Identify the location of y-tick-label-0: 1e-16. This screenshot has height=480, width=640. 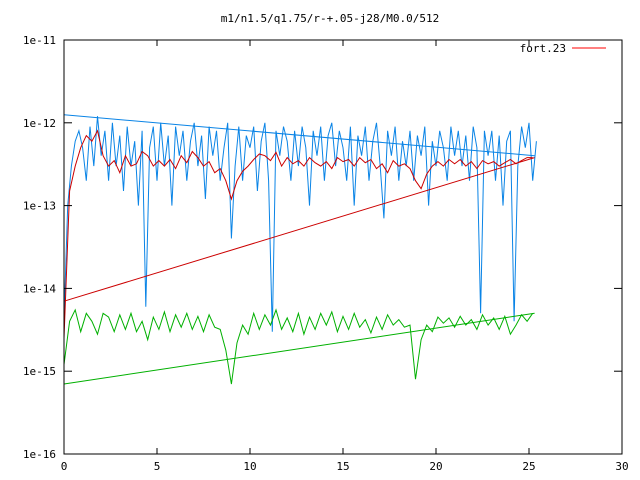
(39, 454).